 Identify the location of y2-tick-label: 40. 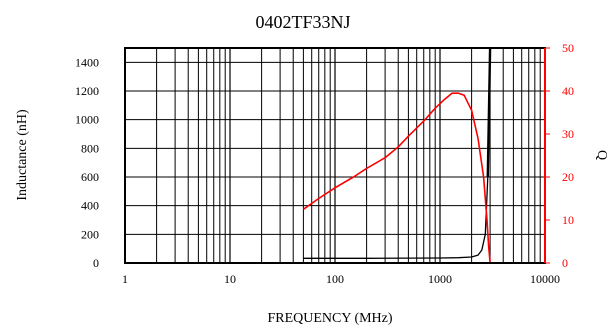
(568, 91).